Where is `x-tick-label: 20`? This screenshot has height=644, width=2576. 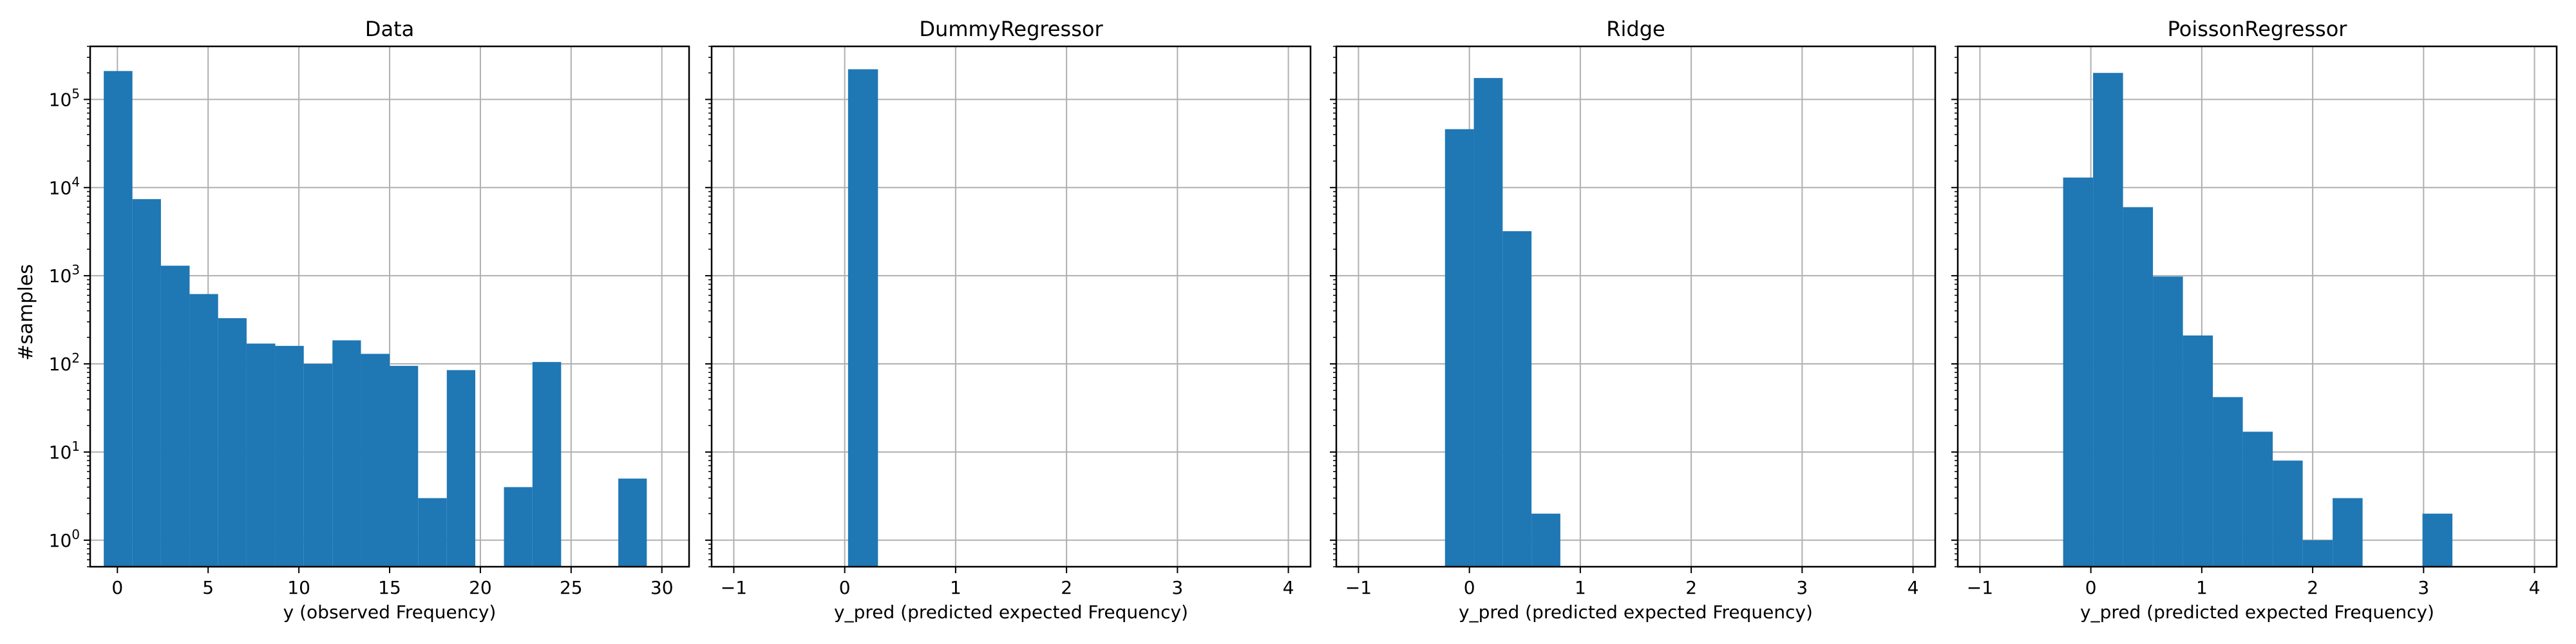
x-tick-label: 20 is located at coordinates (480, 587).